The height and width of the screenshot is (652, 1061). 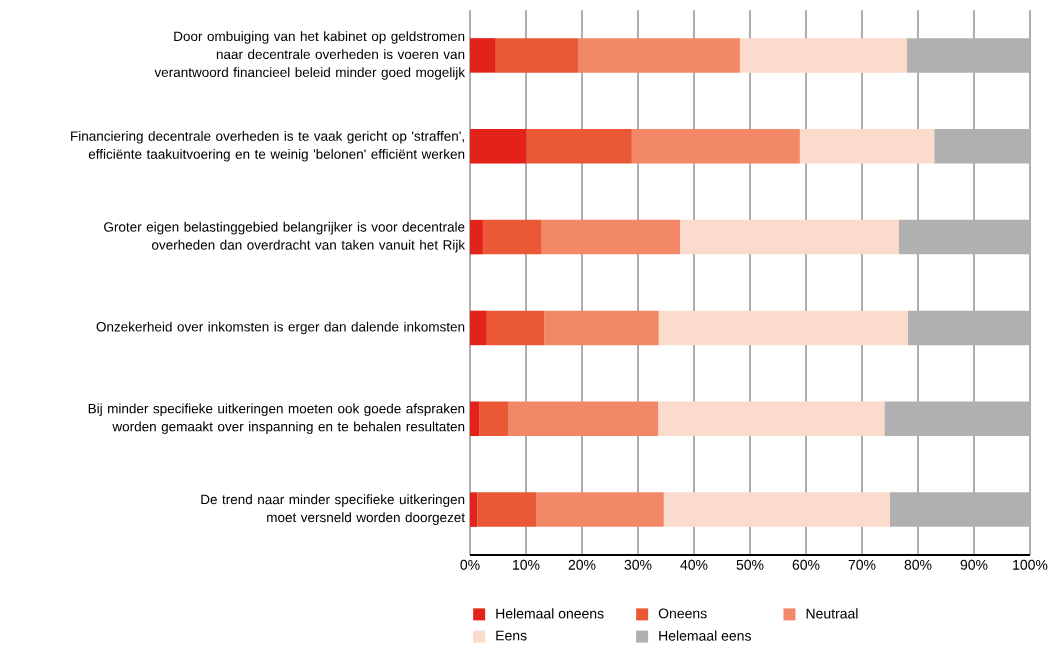 I want to click on y-tick-label: Bij minder specifieke uitkeringen moeten ook goede afspraken worden gemaakt over inspanning en te behalen resultaten, so click(x=276, y=419).